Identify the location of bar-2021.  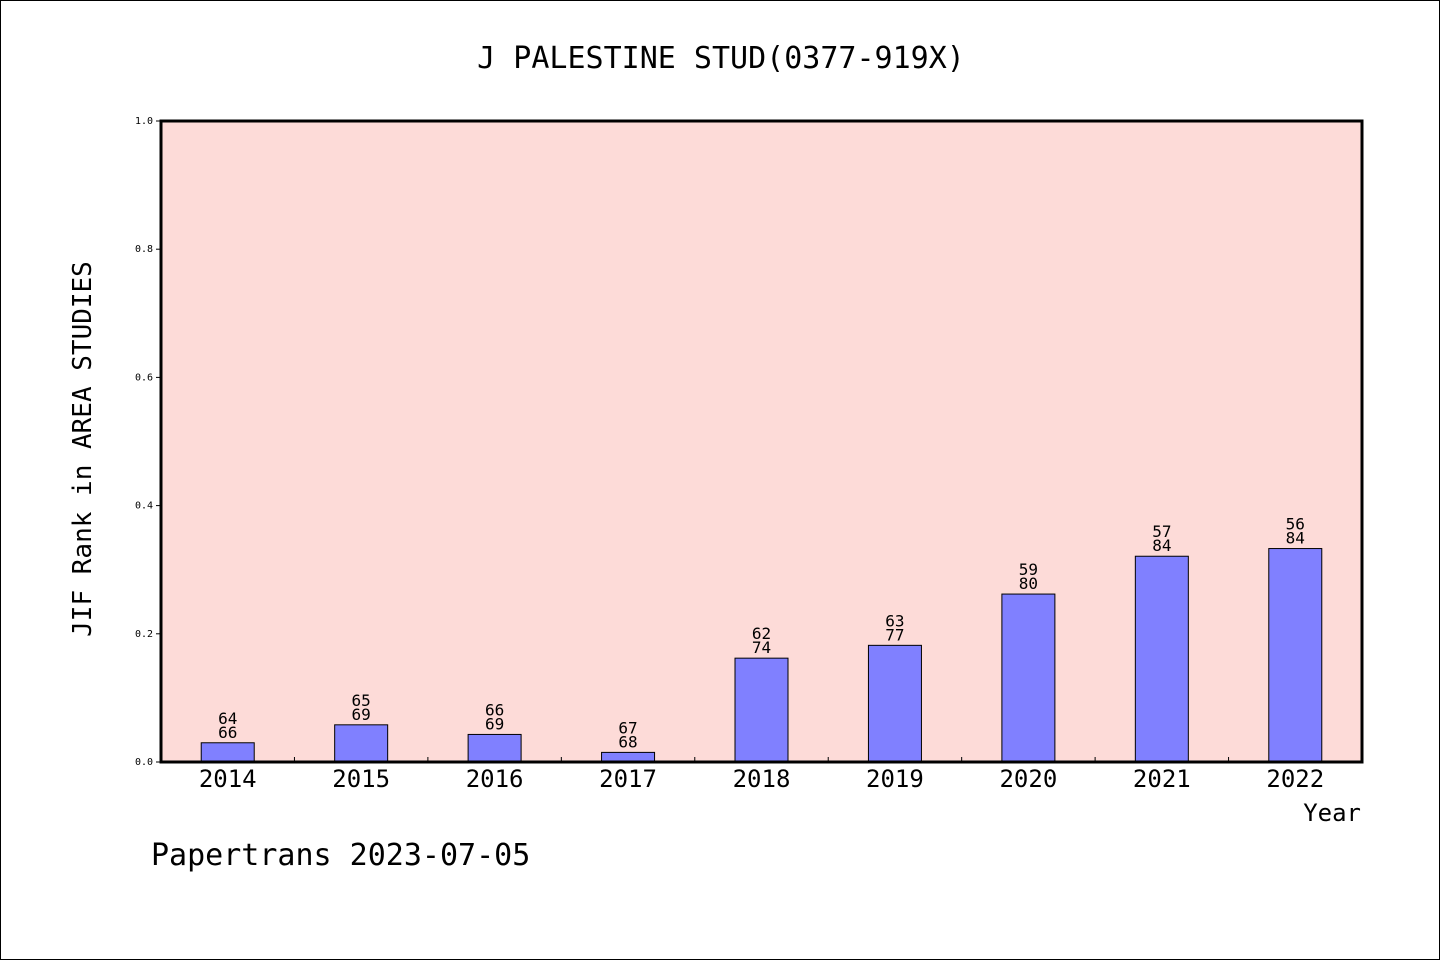
(1161, 659).